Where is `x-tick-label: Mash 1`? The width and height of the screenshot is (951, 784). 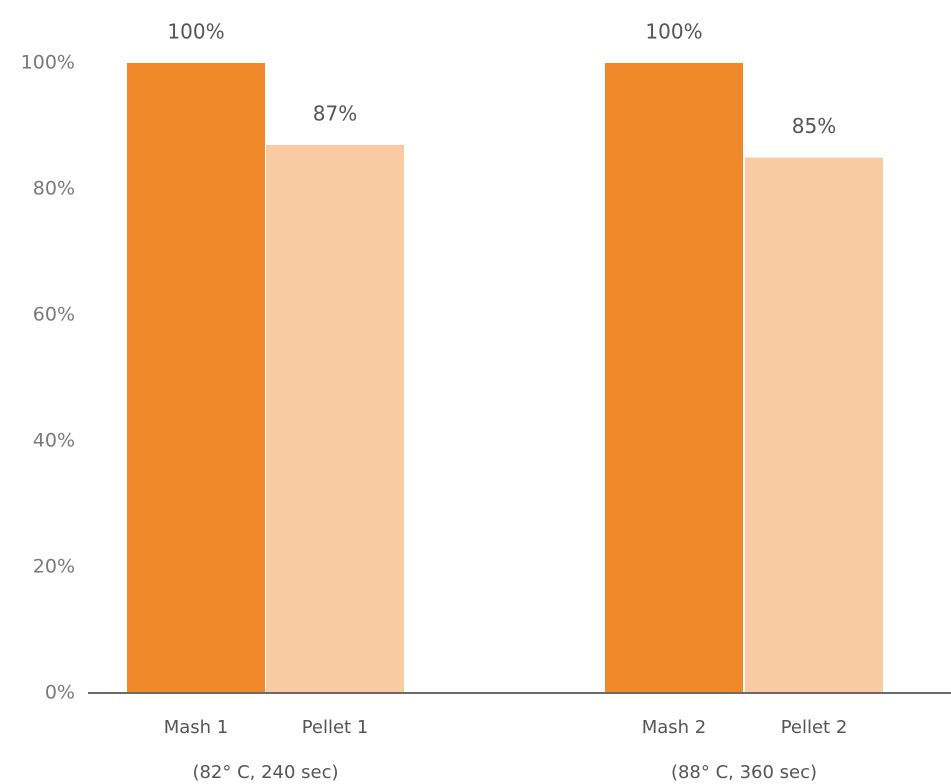 x-tick-label: Mash 1 is located at coordinates (196, 727).